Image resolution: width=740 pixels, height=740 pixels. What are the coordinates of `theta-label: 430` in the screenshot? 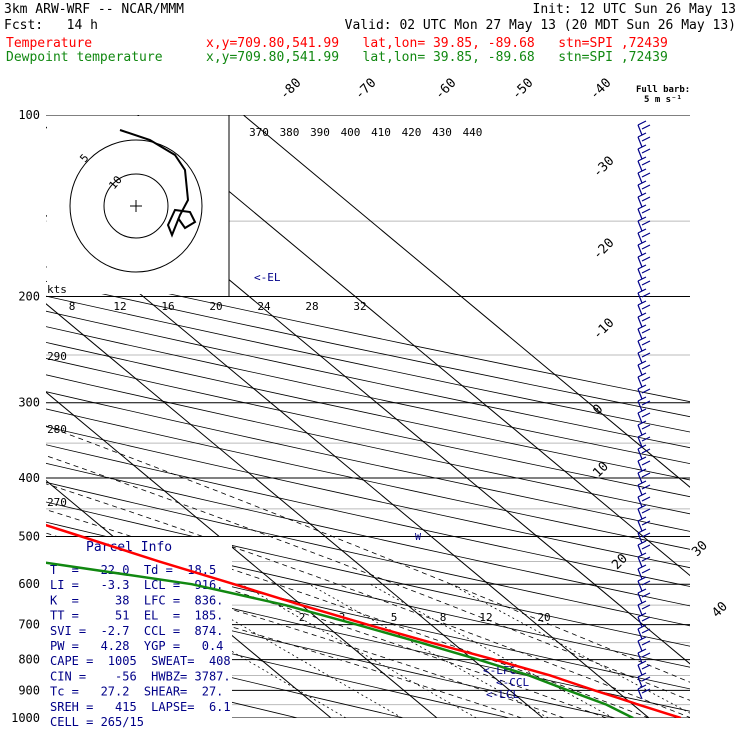 It's located at (442, 132).